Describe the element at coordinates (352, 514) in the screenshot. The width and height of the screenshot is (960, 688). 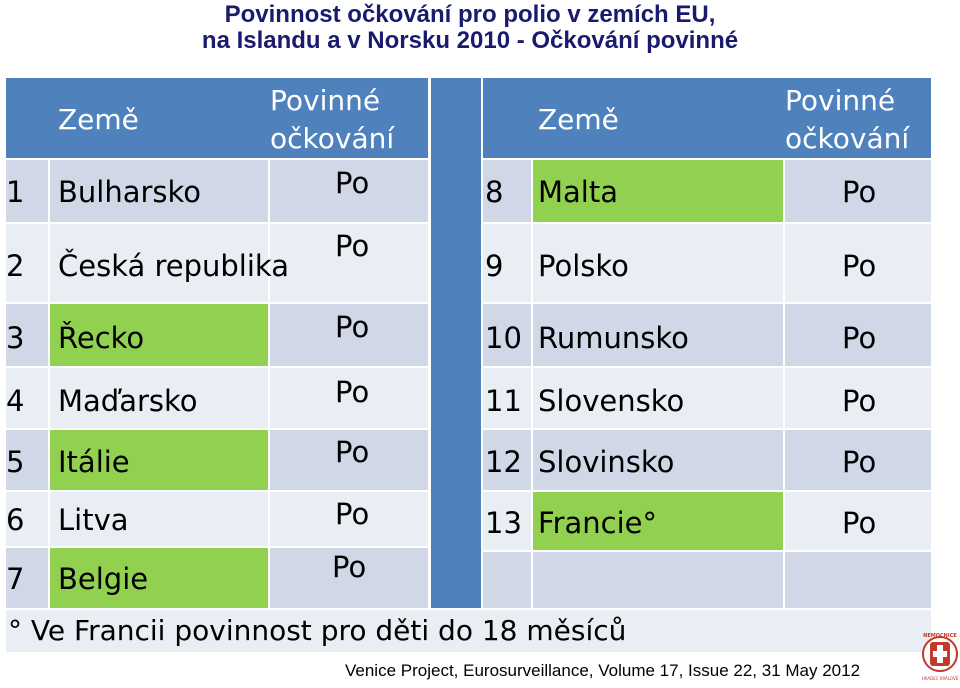
I see `left-row-6-value: Po` at that location.